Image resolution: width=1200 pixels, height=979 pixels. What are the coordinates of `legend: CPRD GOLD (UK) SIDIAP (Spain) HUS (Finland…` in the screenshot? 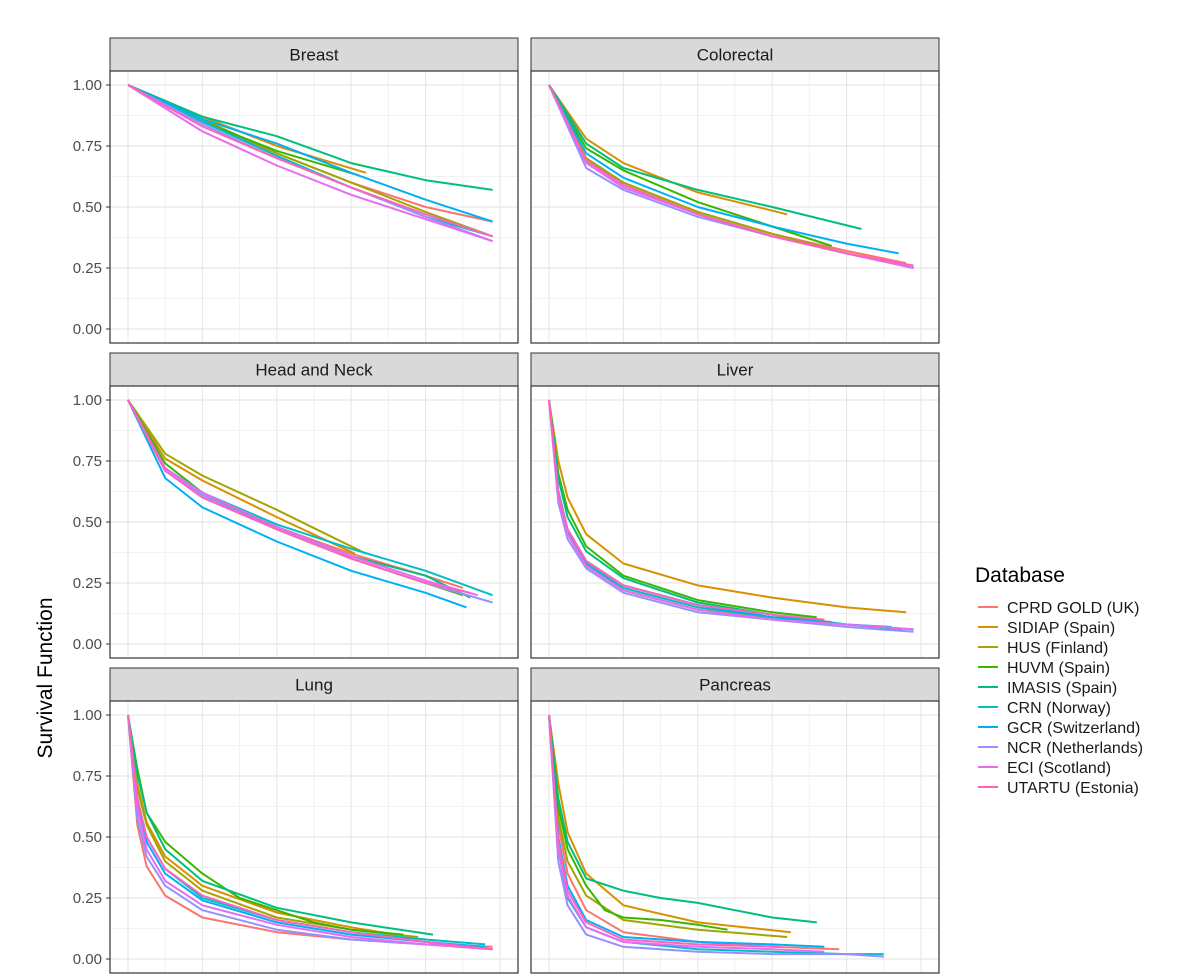 It's located at (1060, 698).